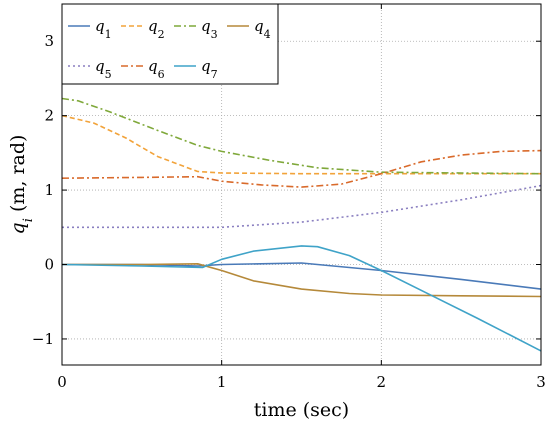 Image resolution: width=550 pixels, height=426 pixels. I want to click on x-tick-label-0: 0, so click(62, 382).